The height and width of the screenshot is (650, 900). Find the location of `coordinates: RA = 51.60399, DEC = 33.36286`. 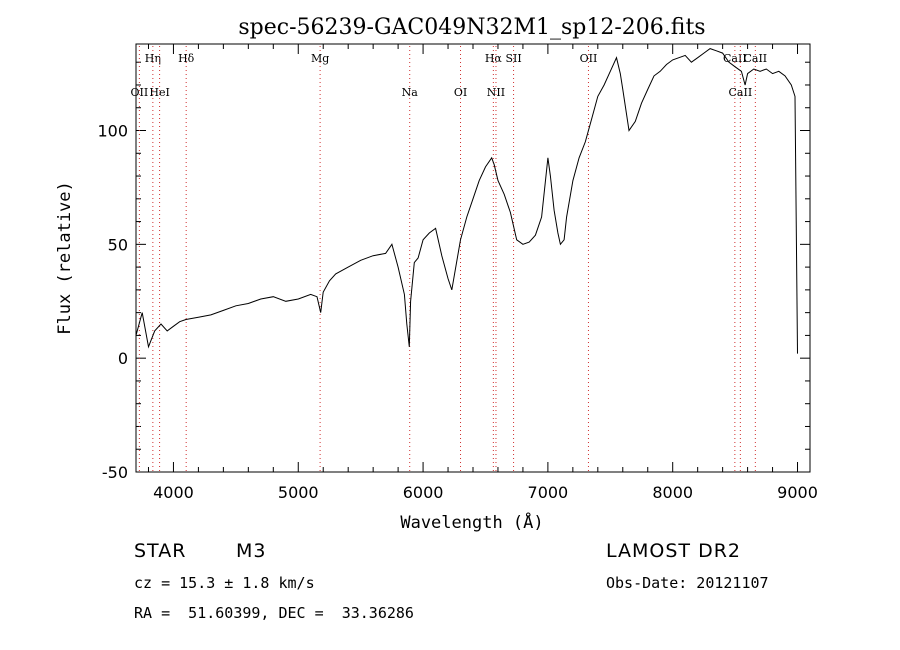

coordinates: RA = 51.60399, DEC = 33.36286 is located at coordinates (274, 613).